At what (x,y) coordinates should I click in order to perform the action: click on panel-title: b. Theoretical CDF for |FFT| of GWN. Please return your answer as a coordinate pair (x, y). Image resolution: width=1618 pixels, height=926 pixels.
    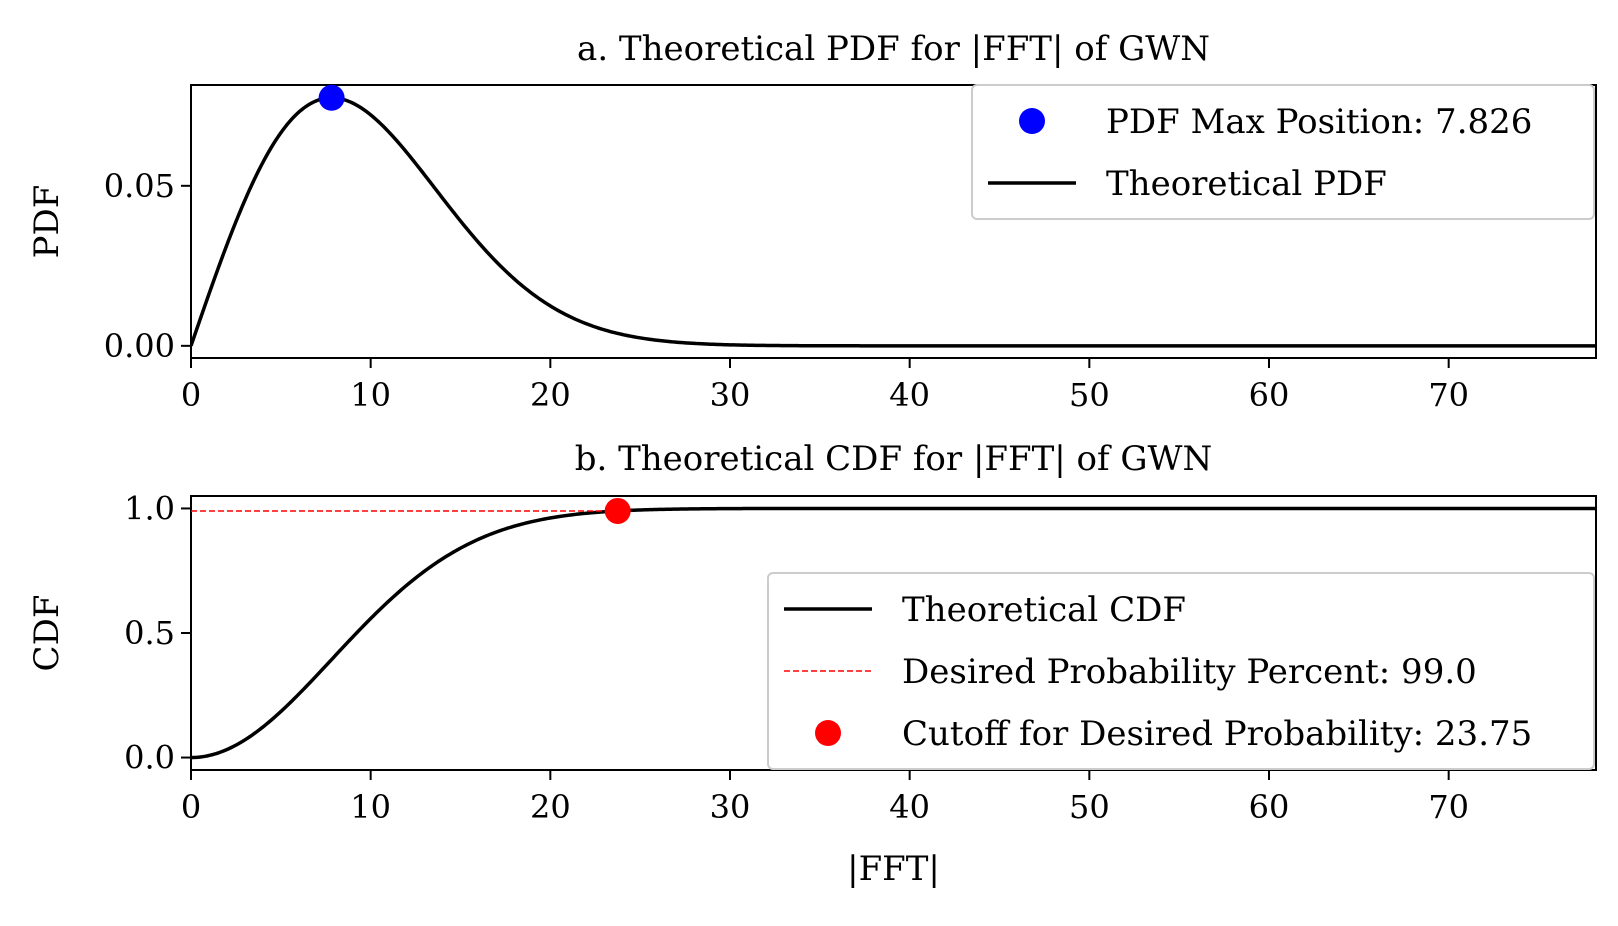
    Looking at the image, I should click on (894, 459).